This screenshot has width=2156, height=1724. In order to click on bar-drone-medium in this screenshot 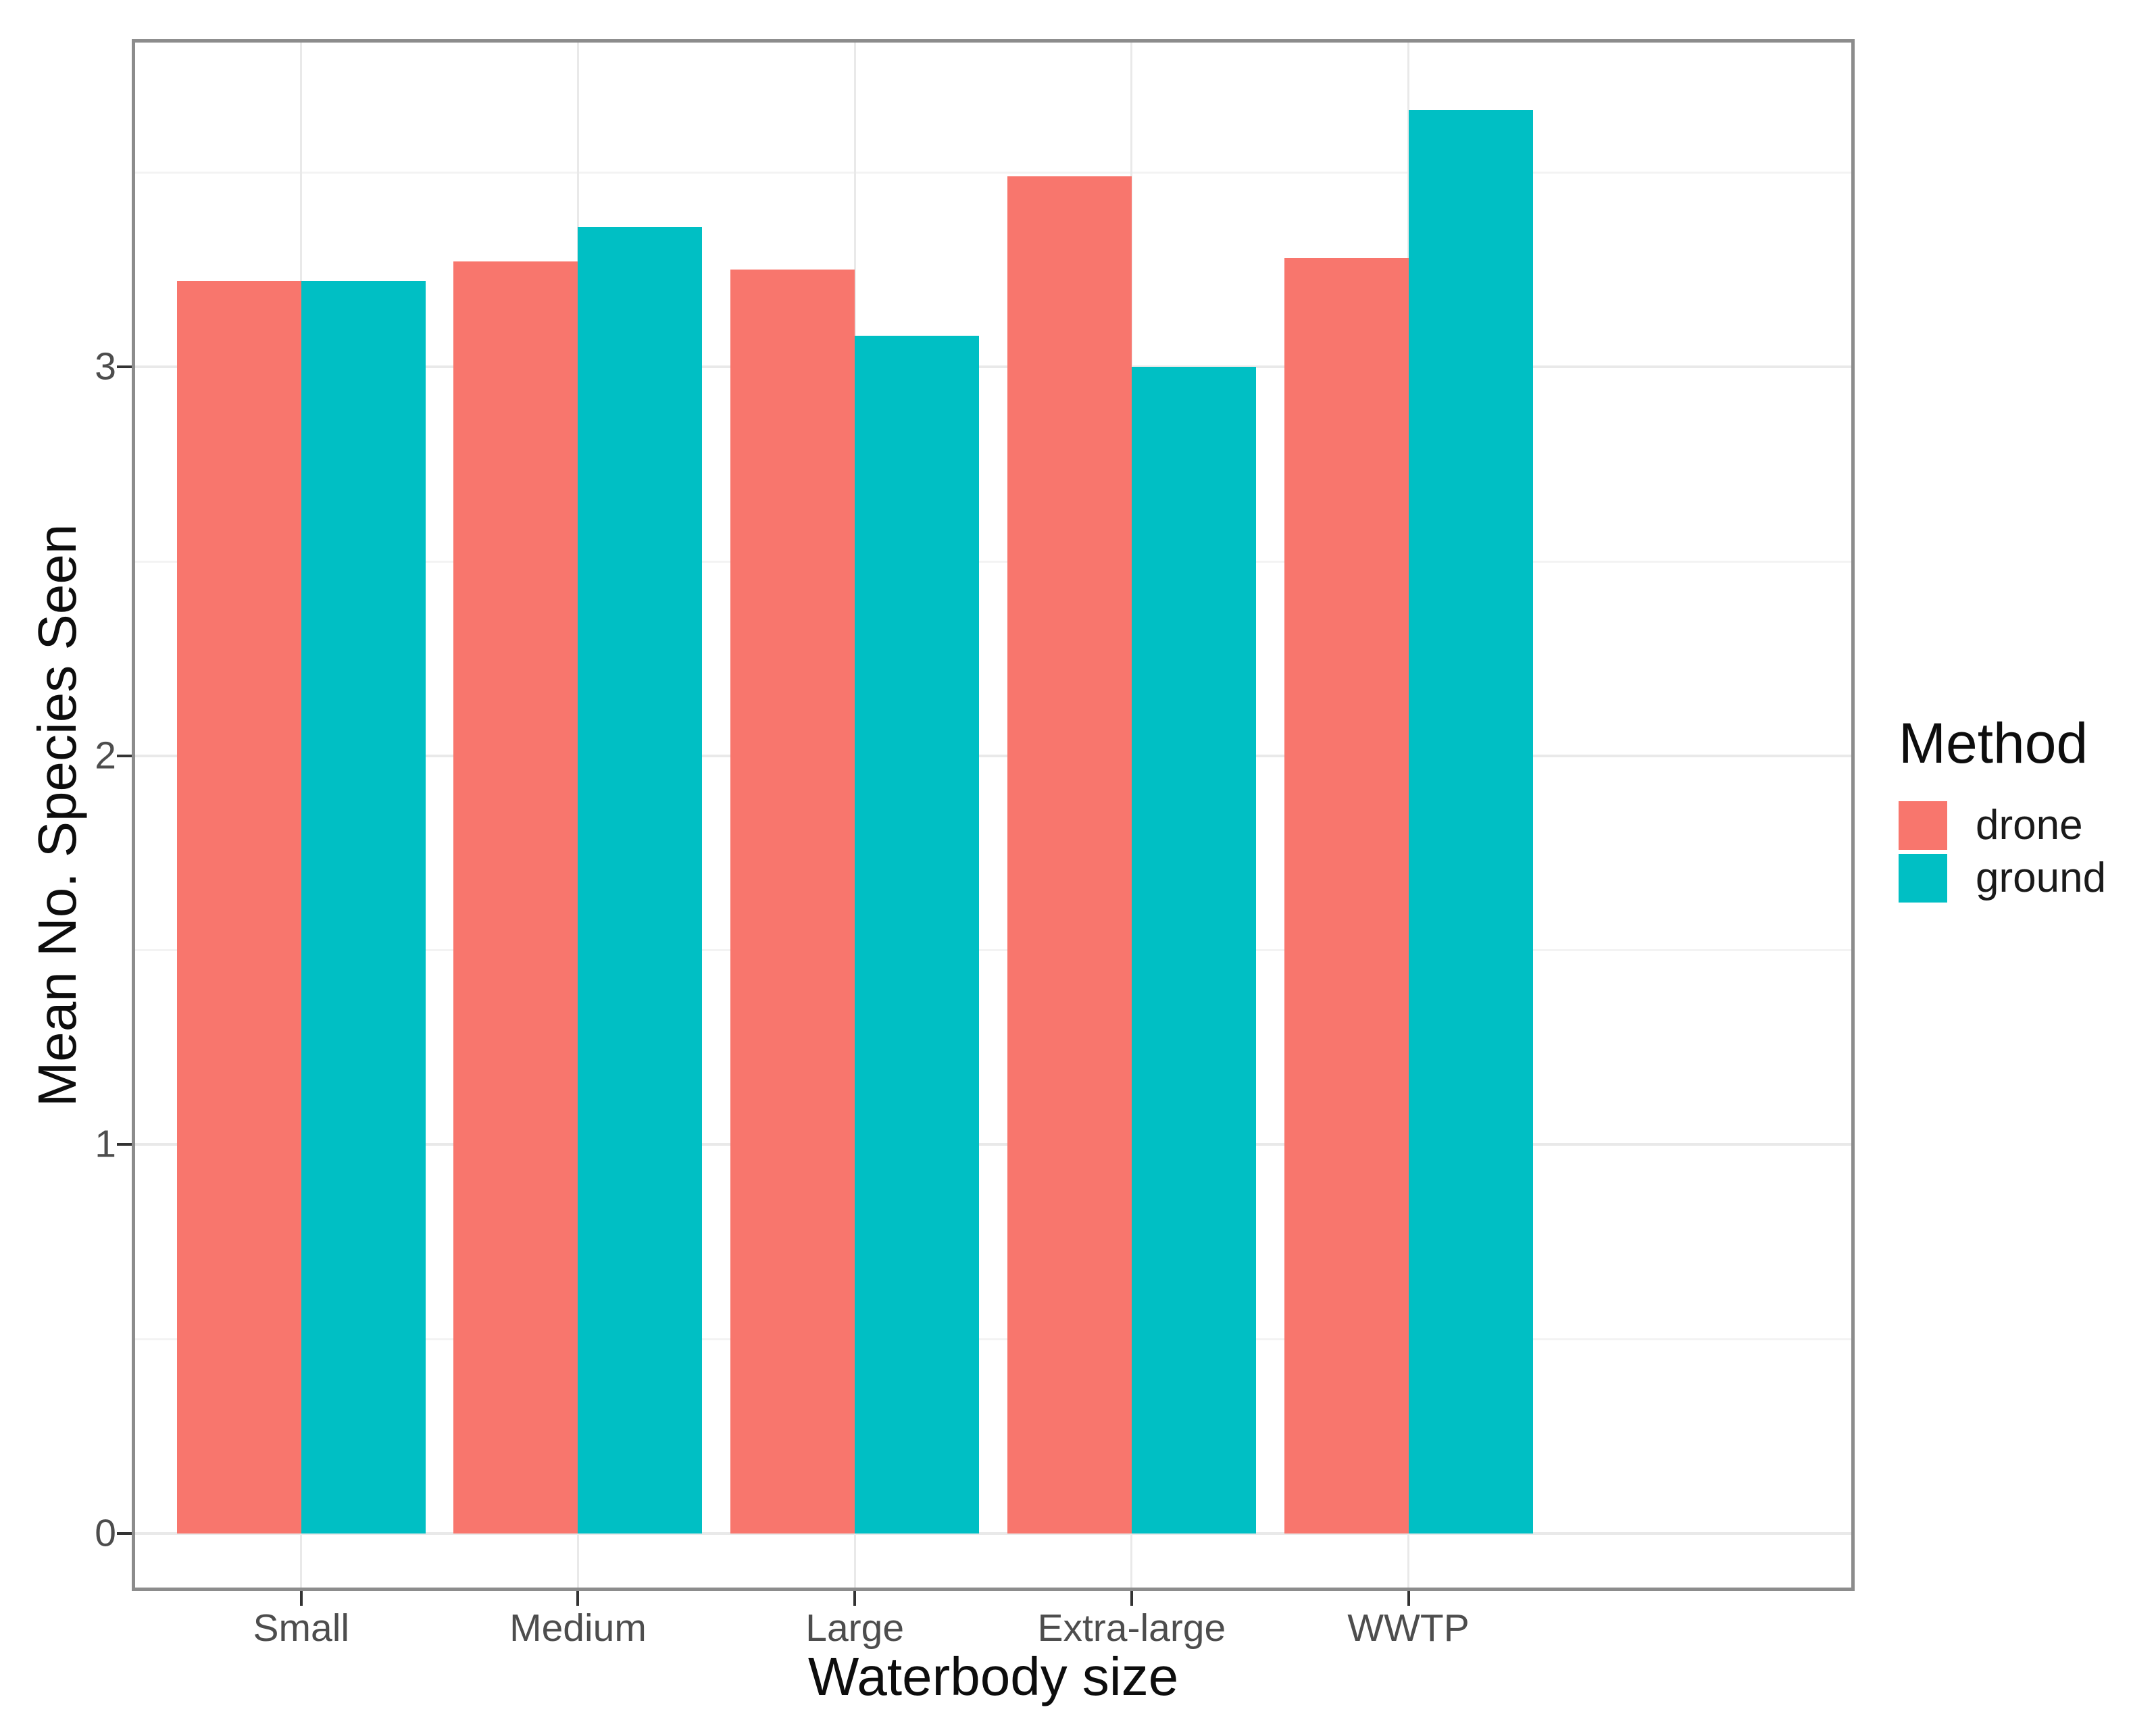, I will do `click(515, 897)`.